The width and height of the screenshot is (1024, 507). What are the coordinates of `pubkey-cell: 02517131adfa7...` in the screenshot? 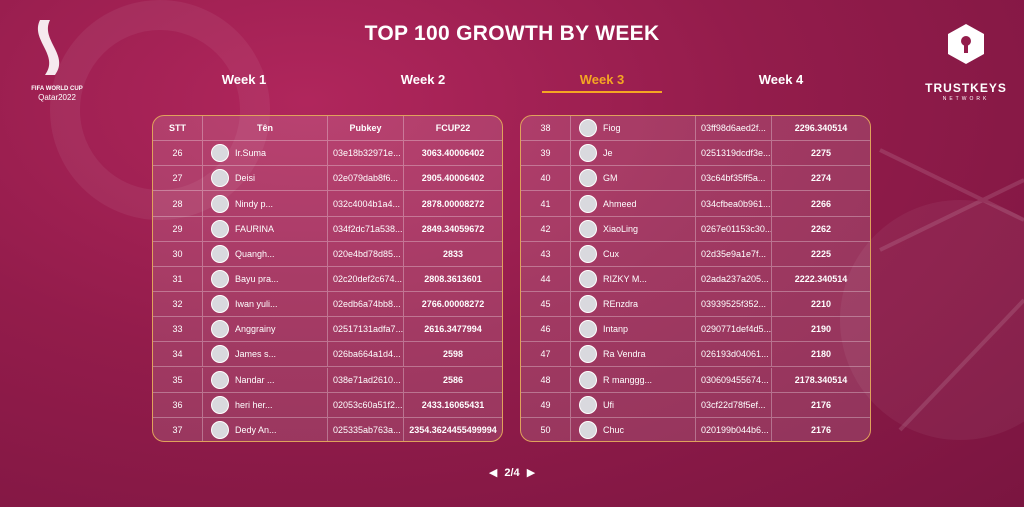 It's located at (366, 329).